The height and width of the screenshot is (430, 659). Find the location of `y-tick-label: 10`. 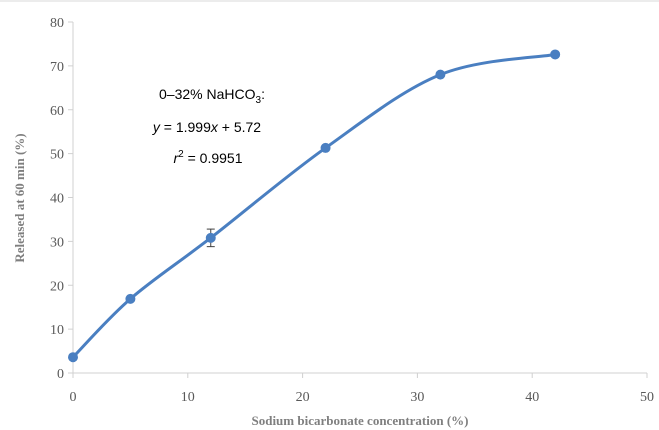

y-tick-label: 10 is located at coordinates (57, 330).